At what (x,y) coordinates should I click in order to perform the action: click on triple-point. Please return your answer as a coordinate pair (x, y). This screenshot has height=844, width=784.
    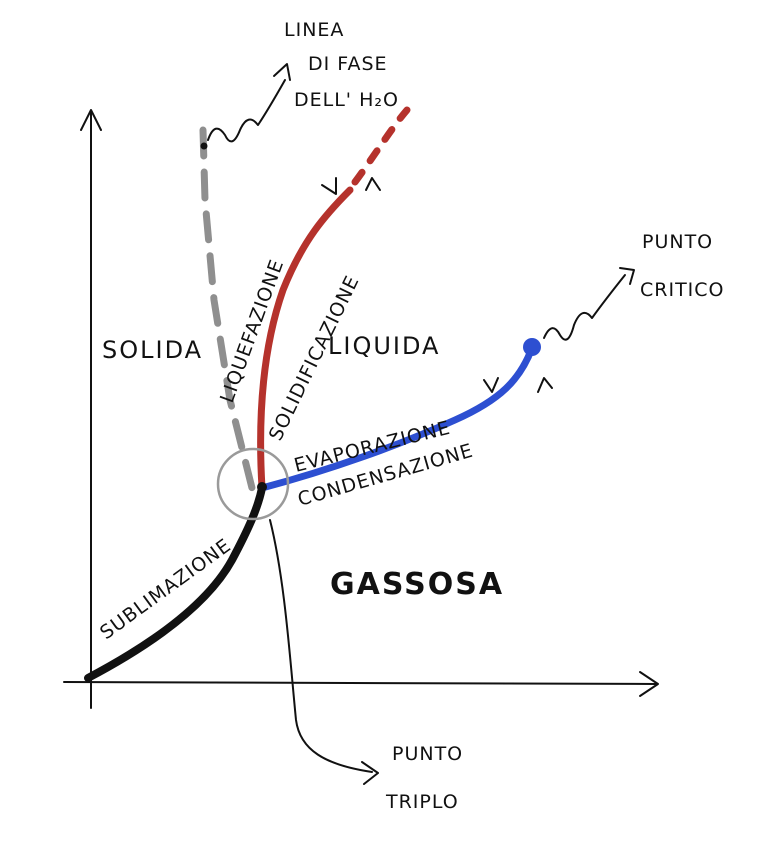
    Looking at the image, I should click on (262, 487).